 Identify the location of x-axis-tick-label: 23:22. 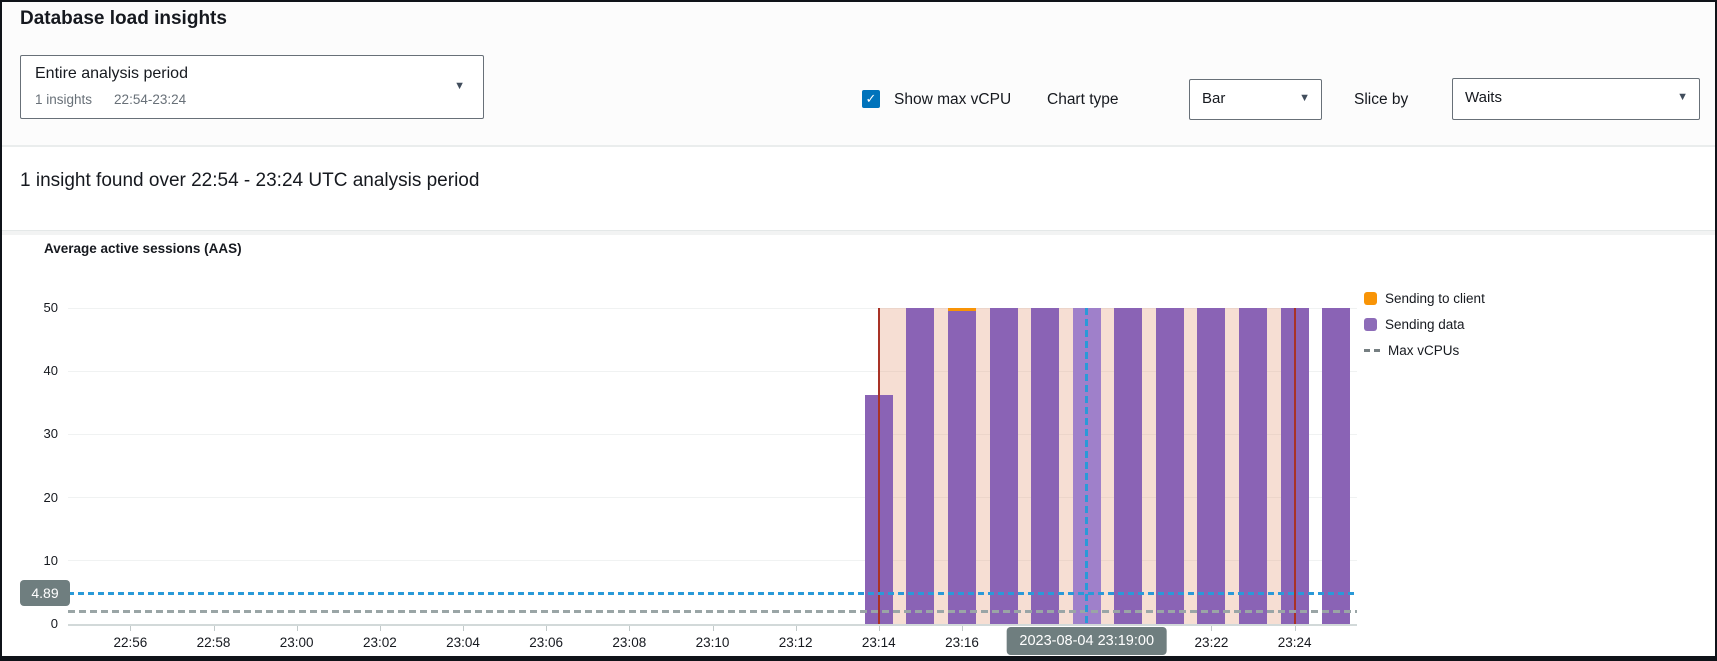
(1211, 642).